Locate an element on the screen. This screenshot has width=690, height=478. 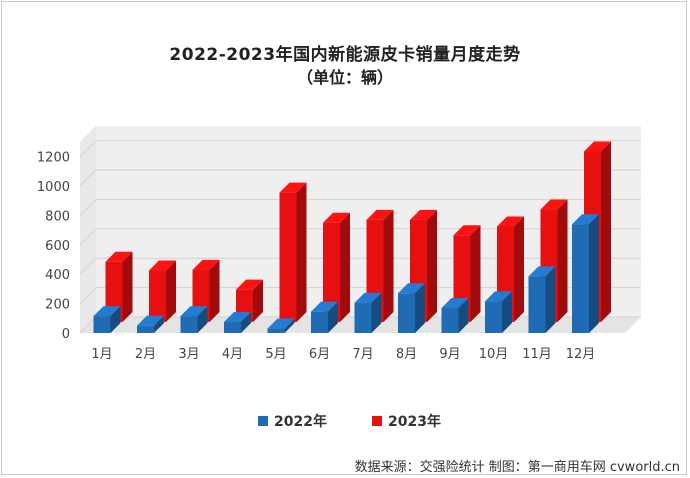
bar-2022年-5月 is located at coordinates (281, 325).